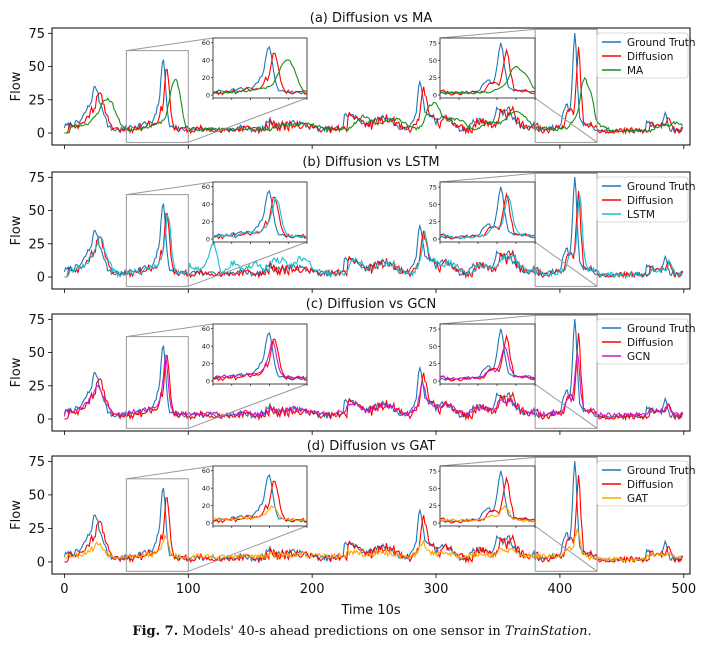 This screenshot has width=724, height=658. I want to click on legend: Ground Truth Diffusion GAT, so click(646, 483).